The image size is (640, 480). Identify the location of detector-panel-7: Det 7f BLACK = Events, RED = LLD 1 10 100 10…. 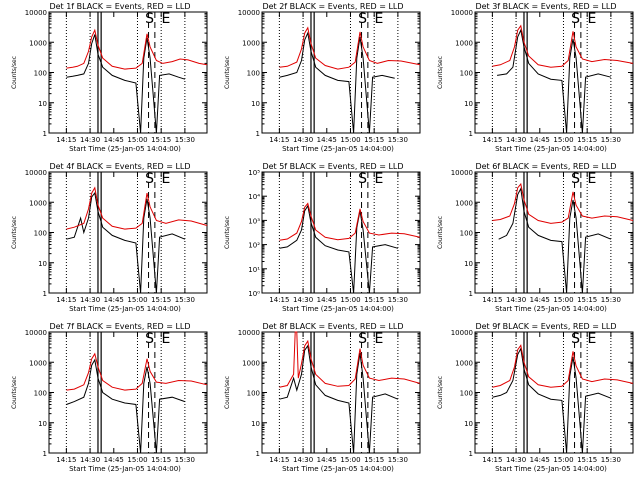
(109, 397).